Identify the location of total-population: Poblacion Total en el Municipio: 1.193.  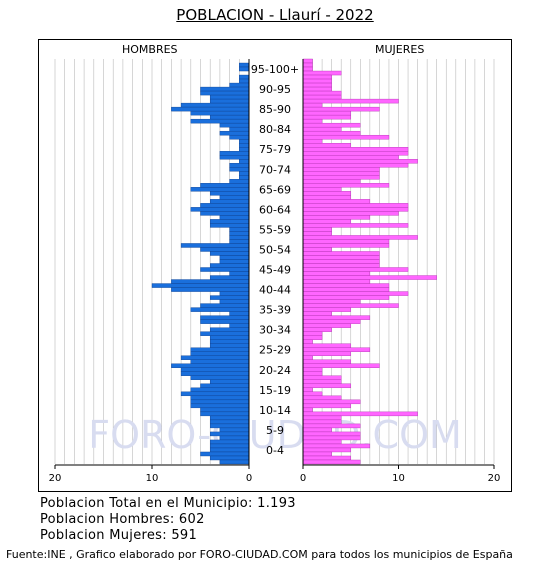
(168, 503).